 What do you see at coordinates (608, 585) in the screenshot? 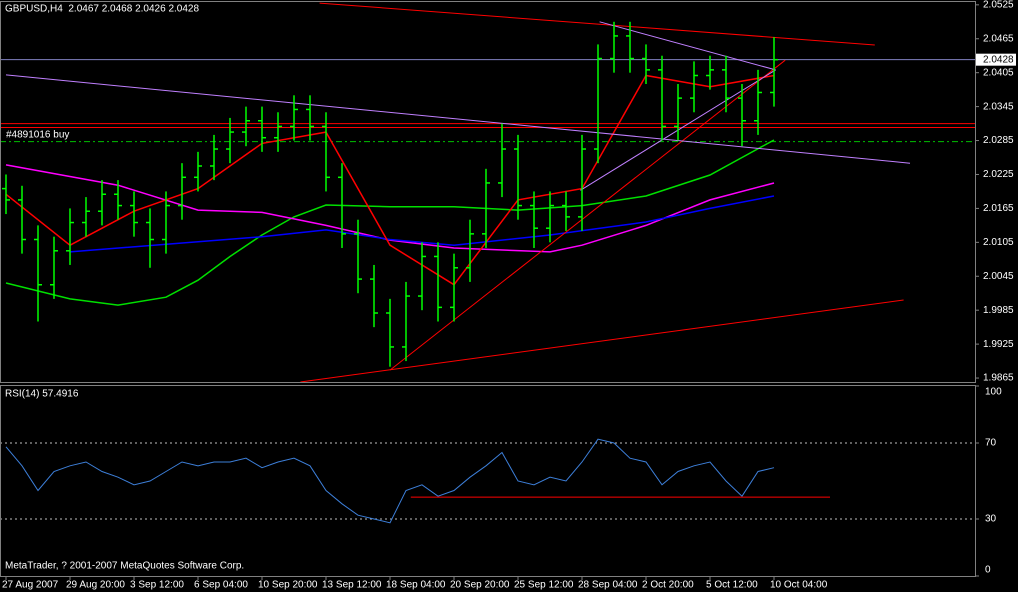
I see `x-tick-label: 28 Sep 04:00` at bounding box center [608, 585].